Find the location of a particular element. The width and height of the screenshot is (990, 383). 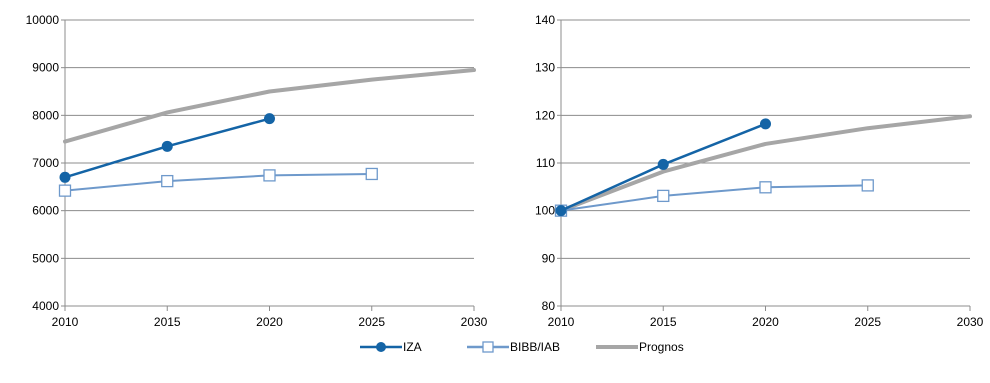

y-tick-label: 100 is located at coordinates (545, 211).